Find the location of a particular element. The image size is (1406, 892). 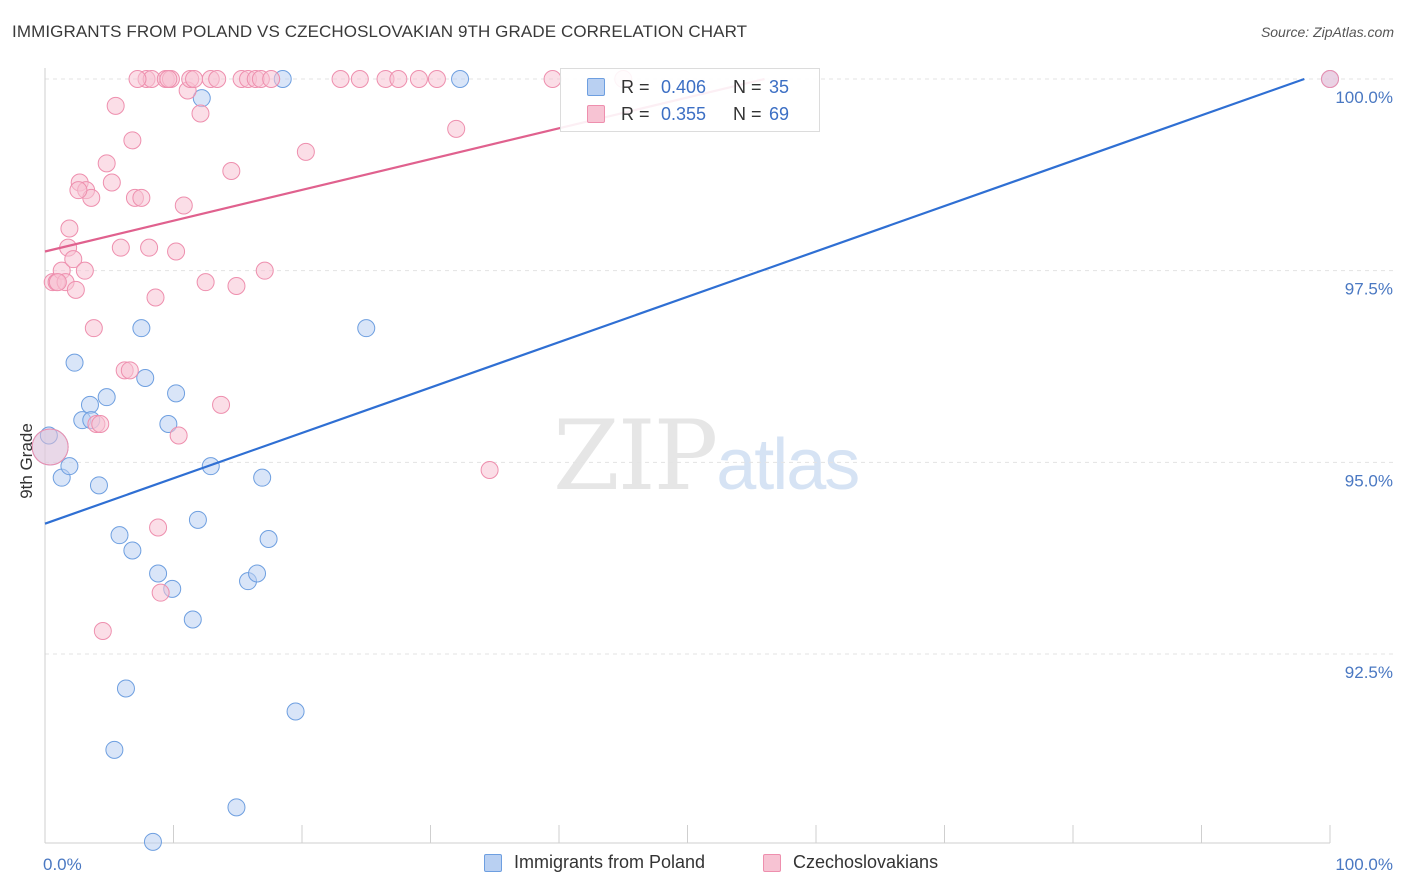

correlation-legend: R = 0.406 N = 35 R = 0.355 N = 69 is located at coordinates (690, 100).